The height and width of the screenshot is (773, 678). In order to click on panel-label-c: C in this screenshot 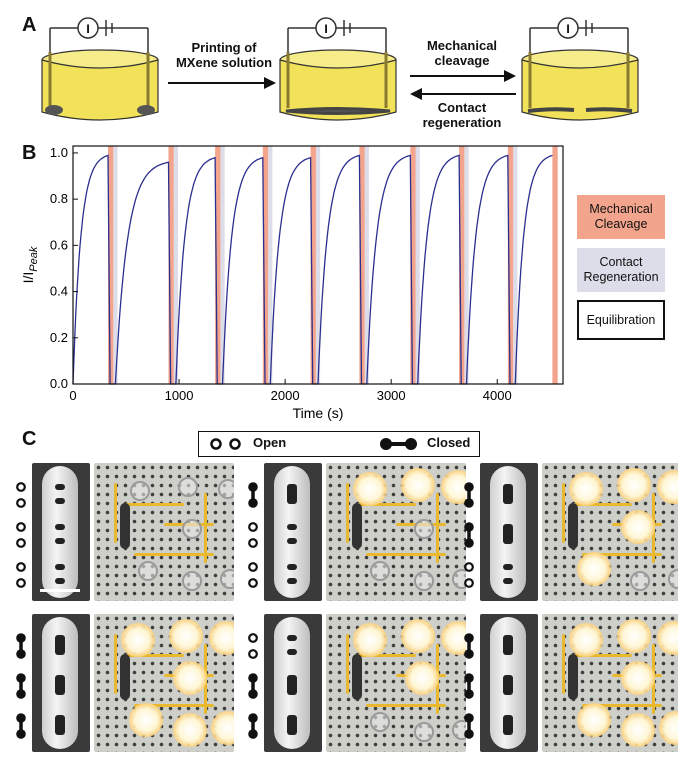, I will do `click(29, 439)`.